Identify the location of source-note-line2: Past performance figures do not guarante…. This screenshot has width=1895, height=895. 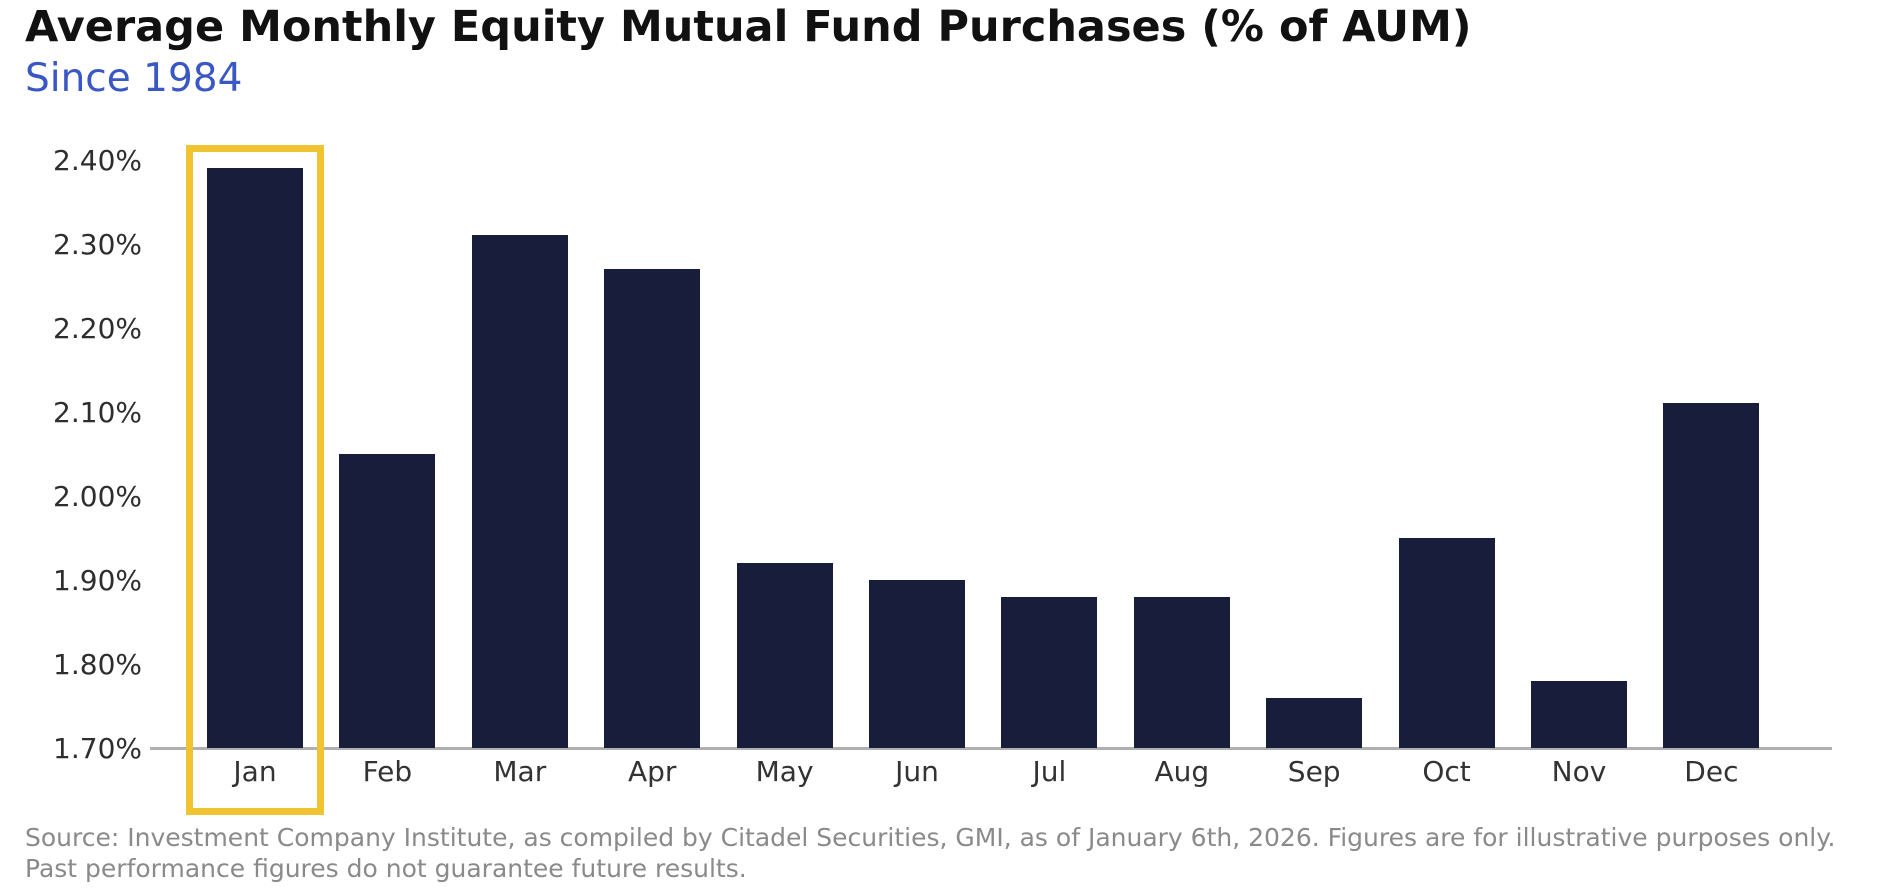
(386, 868).